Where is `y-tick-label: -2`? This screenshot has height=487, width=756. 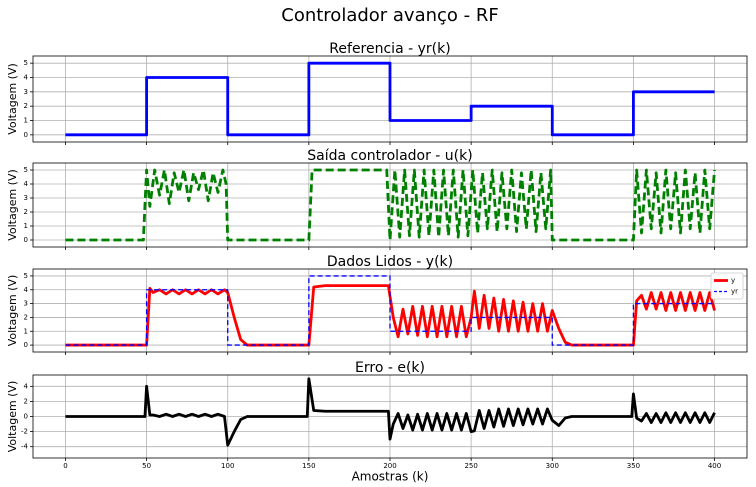
y-tick-label: -2 is located at coordinates (24, 432).